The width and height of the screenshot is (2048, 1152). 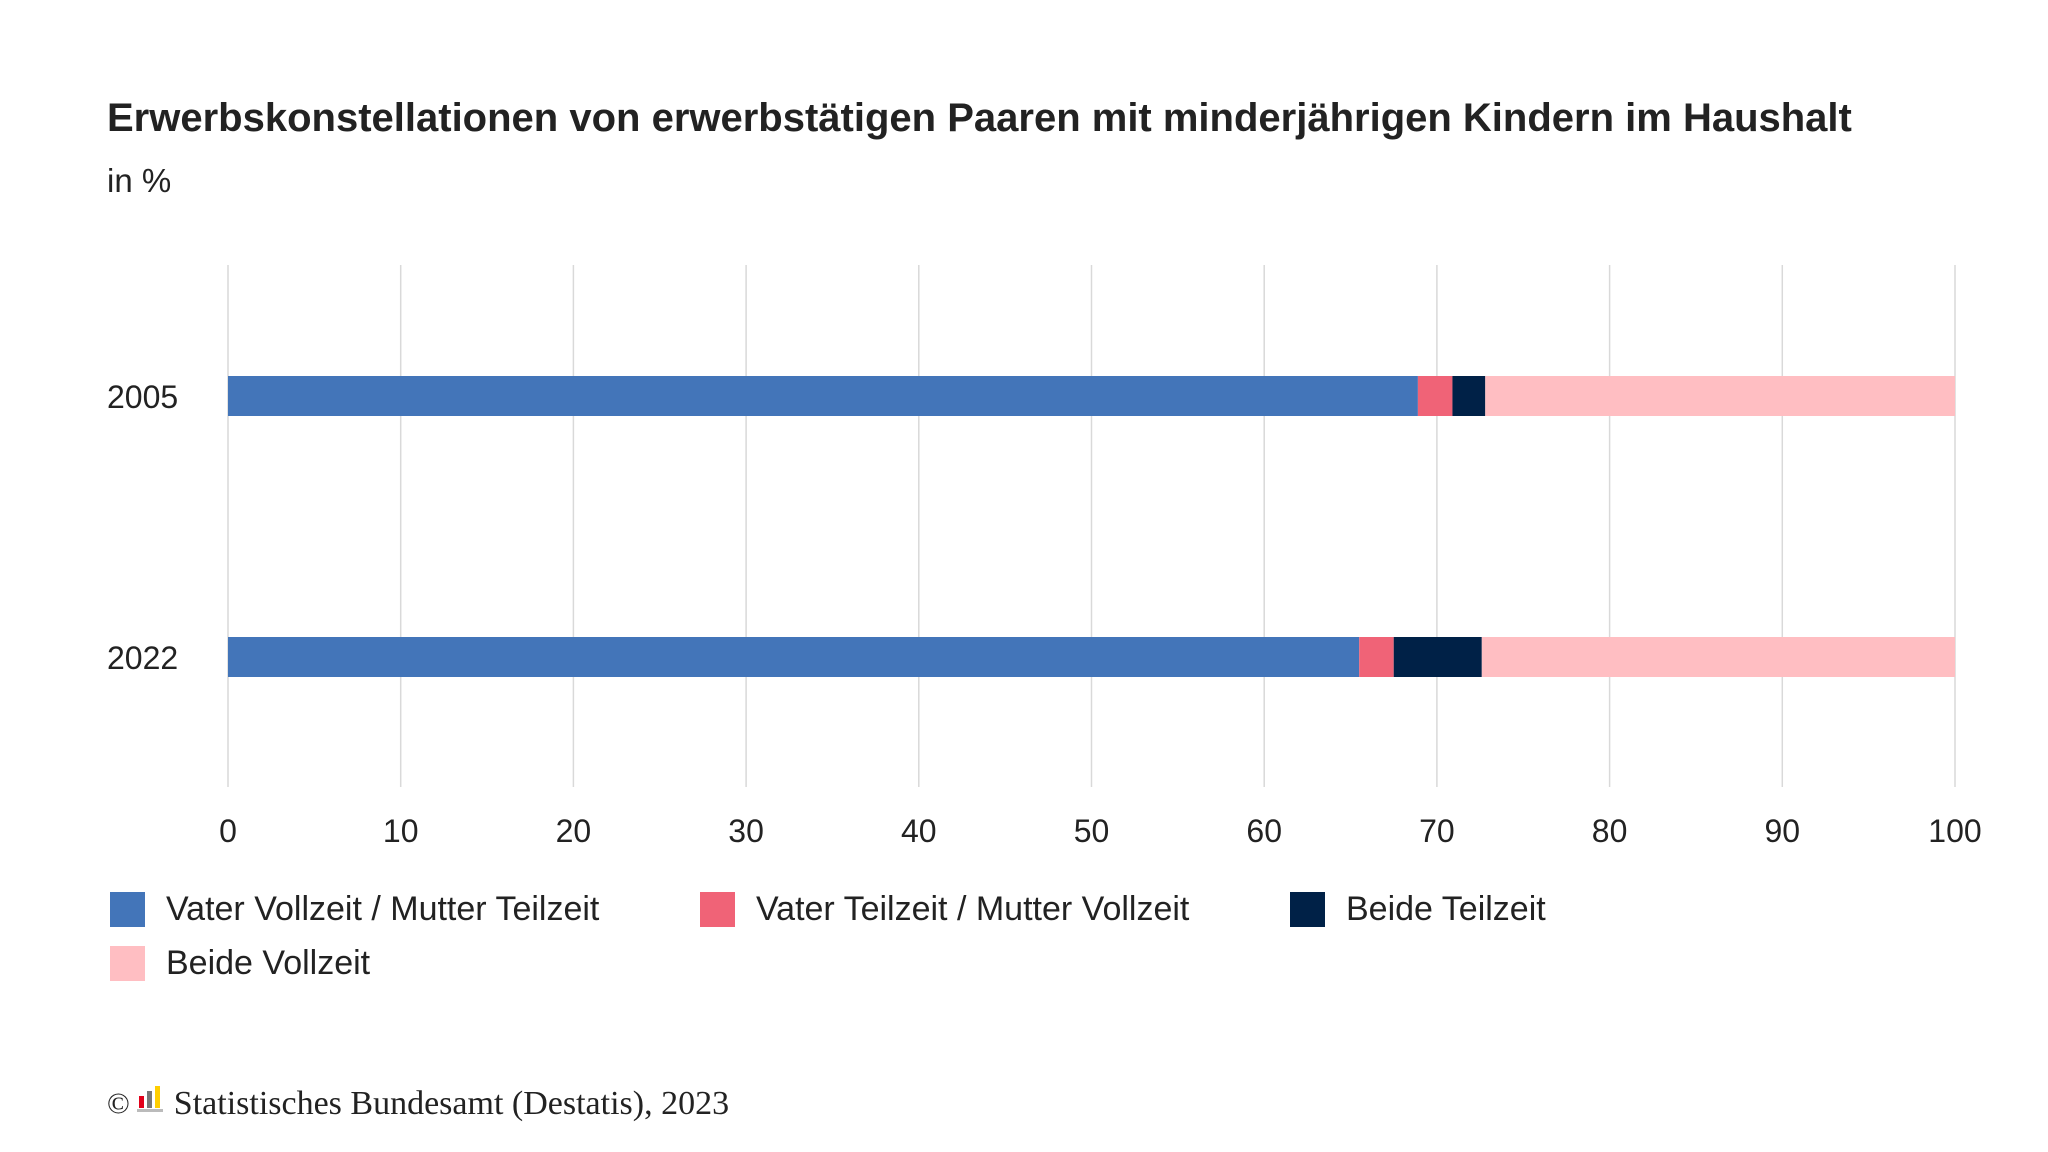 I want to click on category-label: 2005, so click(x=142, y=397).